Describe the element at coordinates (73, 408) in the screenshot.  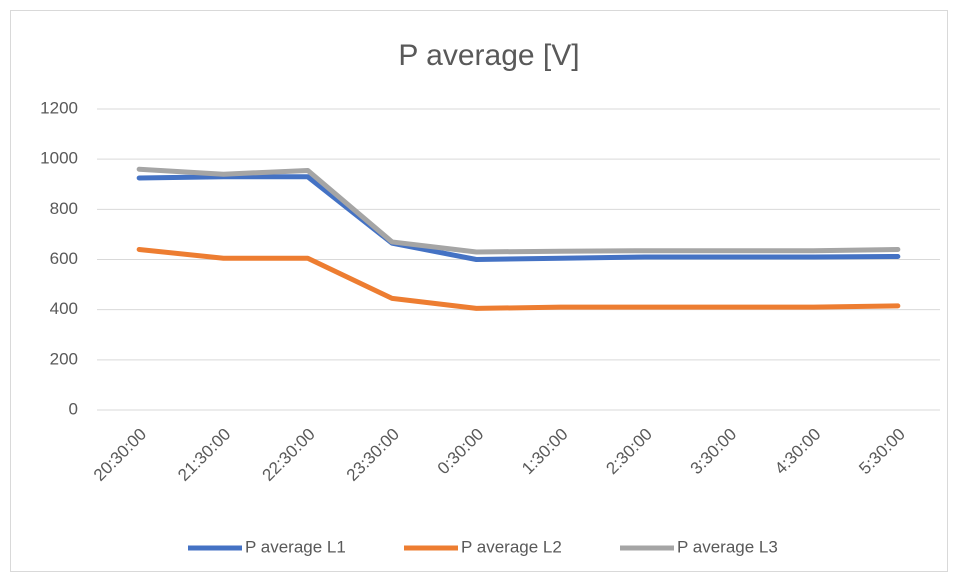
I see `y-tick-label: 0` at that location.